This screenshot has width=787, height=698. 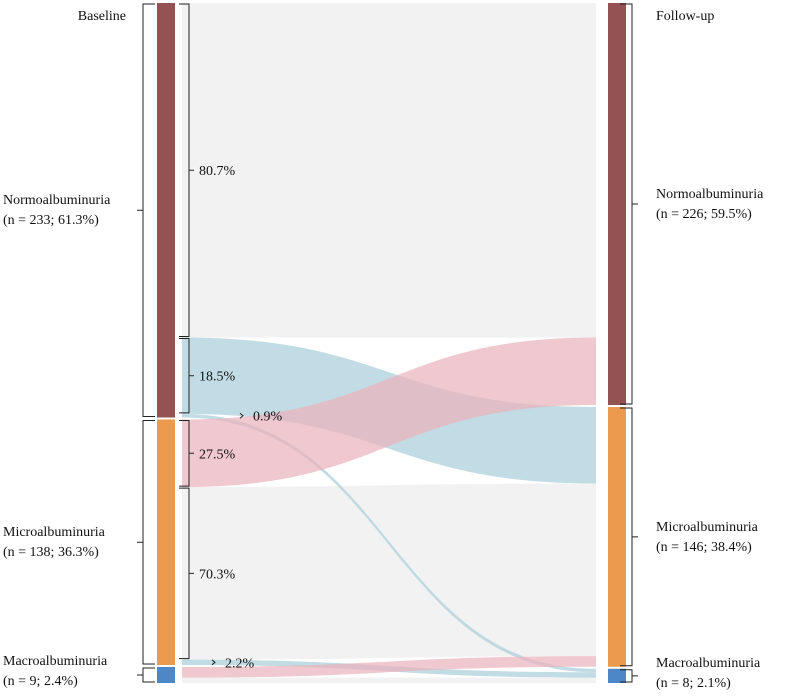 I want to click on baseline-label-macro: Macroalbuminuria, so click(x=55, y=661).